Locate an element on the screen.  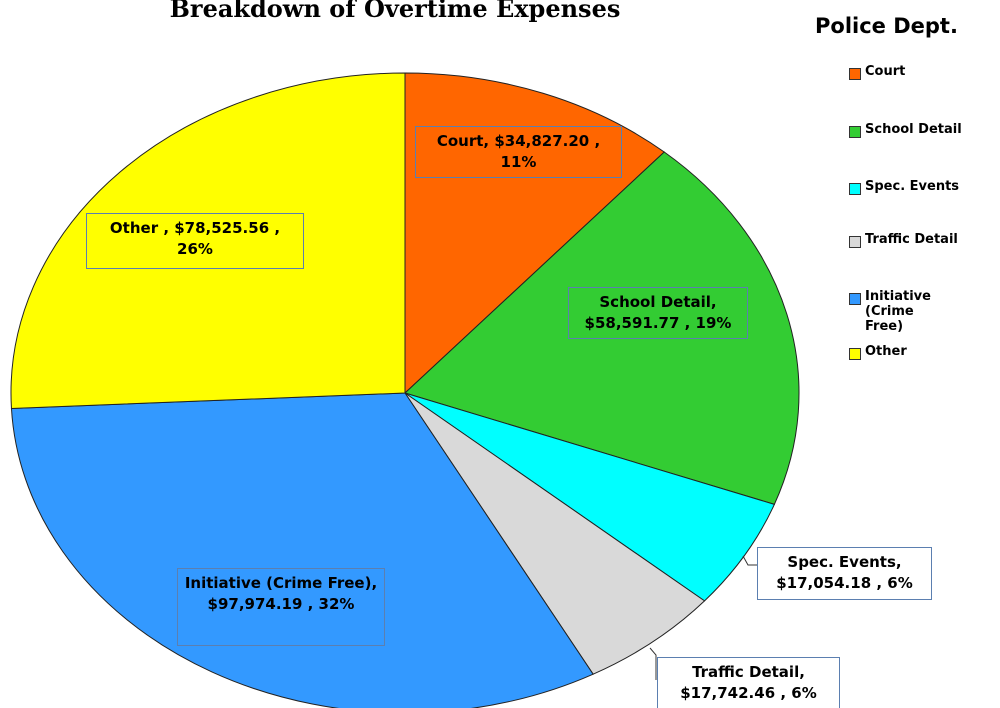
data-label: Other , $78,525.56 , 26% is located at coordinates (195, 241).